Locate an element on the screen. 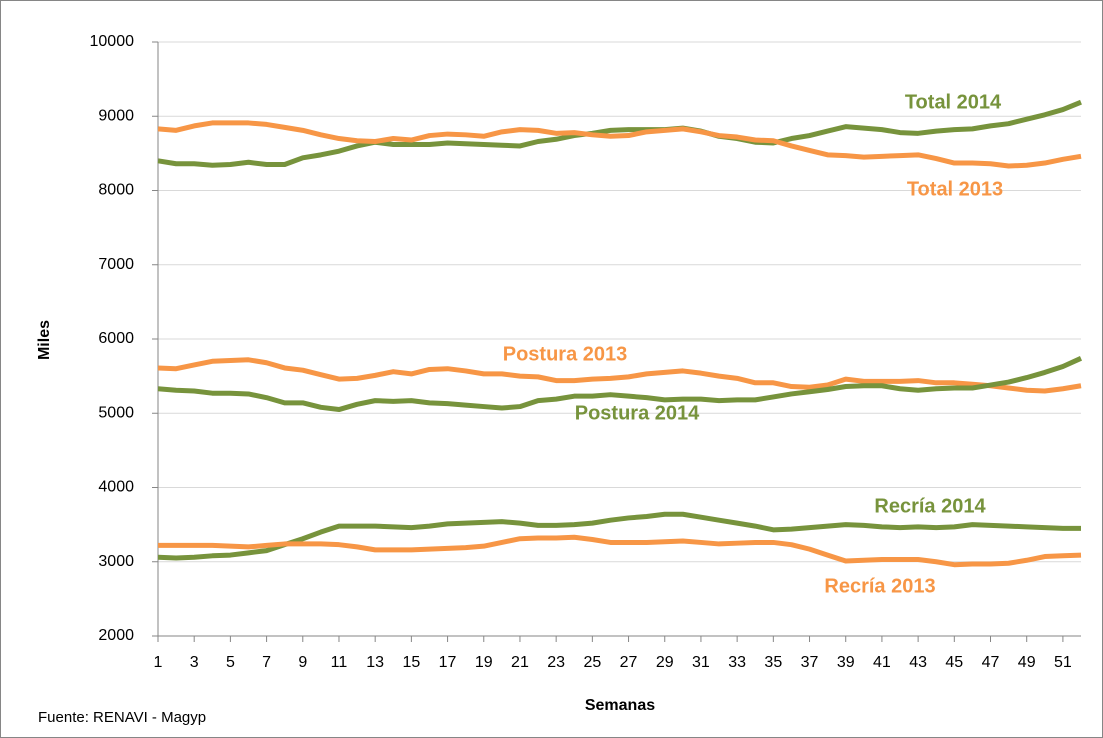 Image resolution: width=1103 pixels, height=738 pixels. source-note: Fuente: RENAVI - Magyp is located at coordinates (122, 717).